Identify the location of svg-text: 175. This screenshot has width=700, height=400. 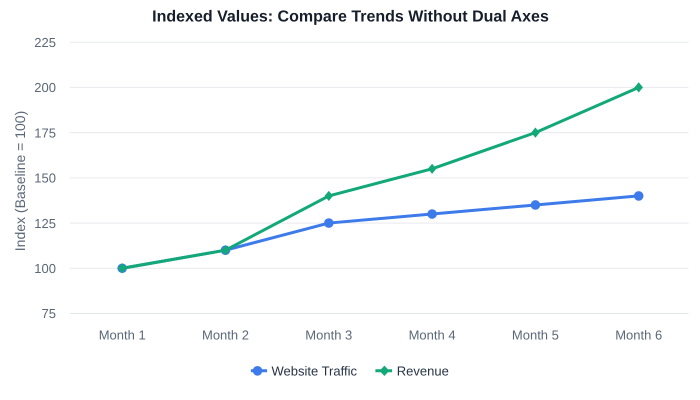
(45, 132).